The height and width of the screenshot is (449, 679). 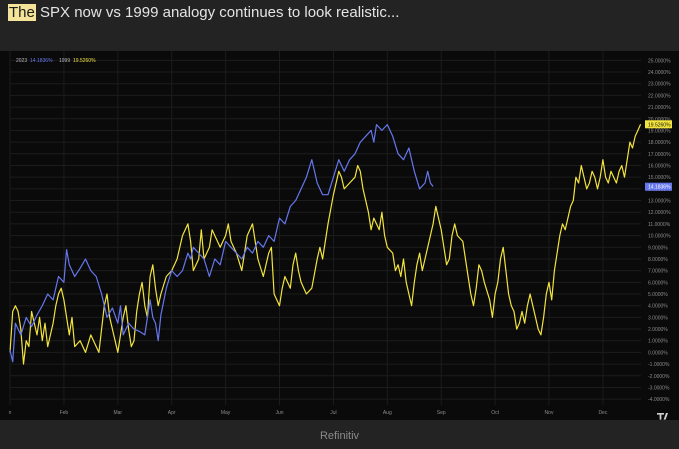 I want to click on last-value-tag-label: 19.5260%, so click(x=659, y=125).